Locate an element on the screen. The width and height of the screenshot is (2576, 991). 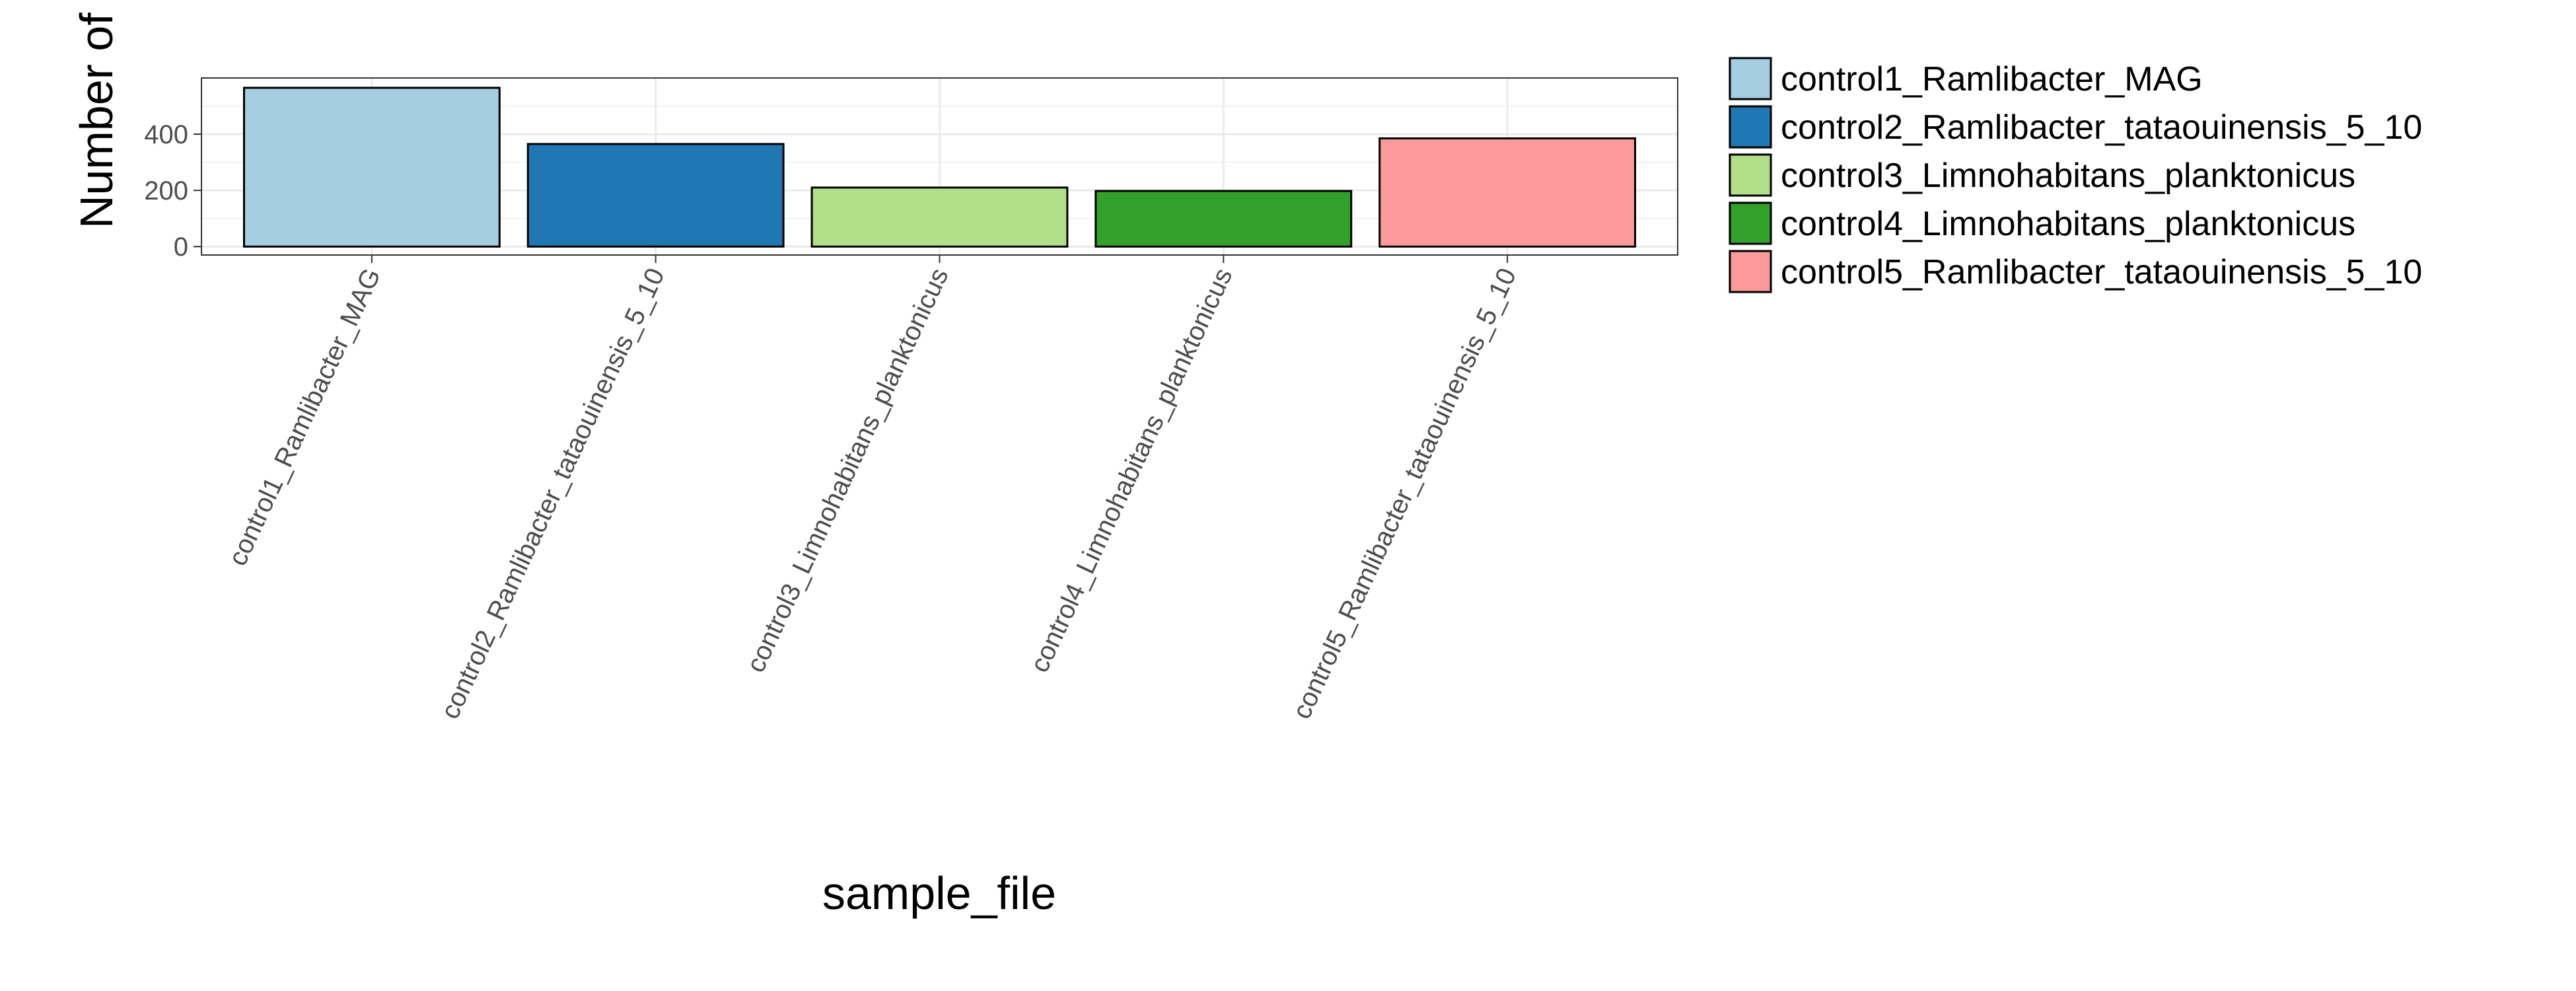
y-axis: 0 200 400 is located at coordinates (172, 191).